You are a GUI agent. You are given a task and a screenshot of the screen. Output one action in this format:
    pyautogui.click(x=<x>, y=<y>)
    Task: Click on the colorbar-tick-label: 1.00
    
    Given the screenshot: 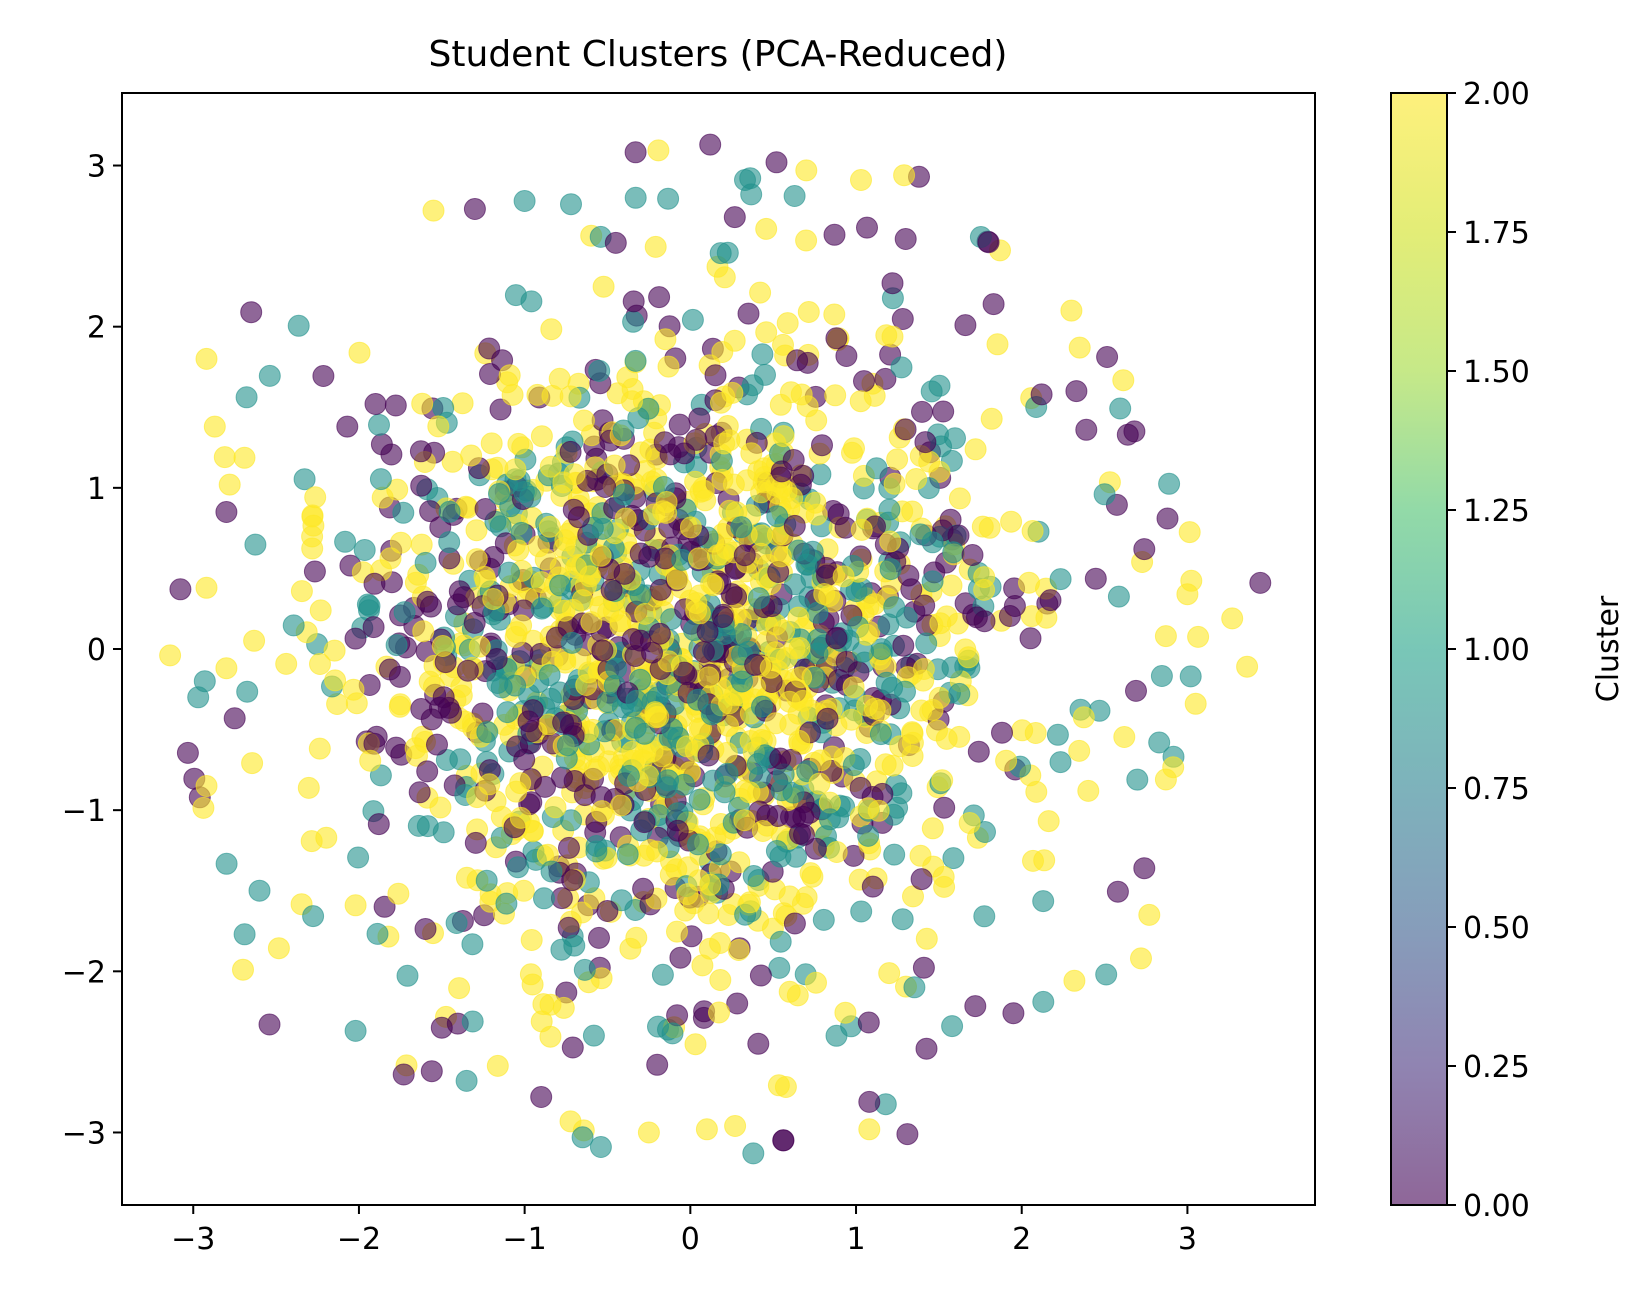 What is the action you would take?
    pyautogui.click(x=1496, y=650)
    